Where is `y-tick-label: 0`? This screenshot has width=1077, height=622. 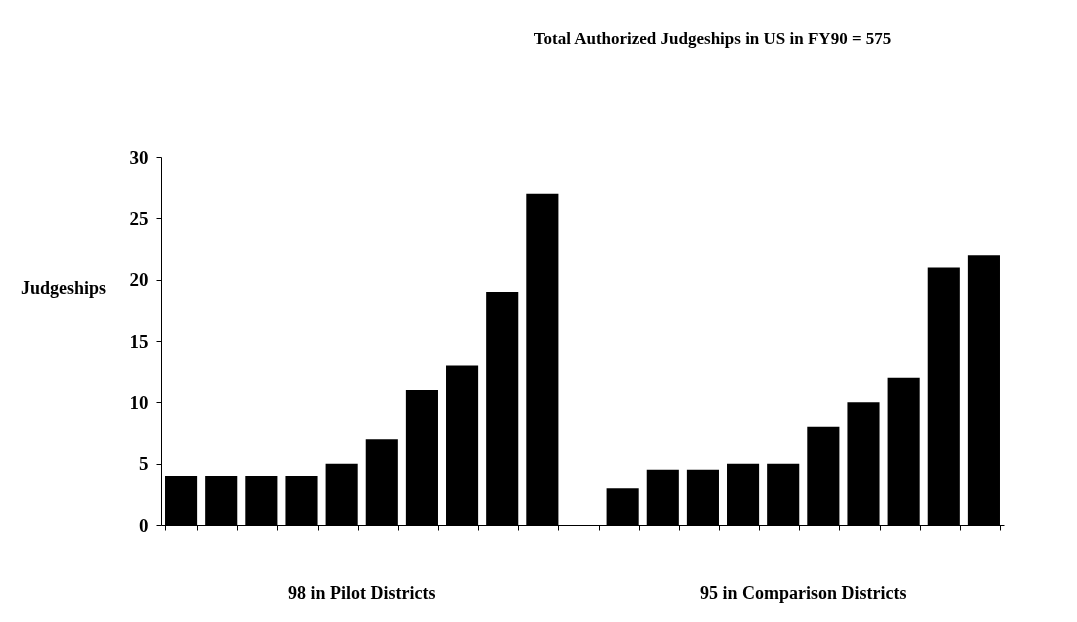
y-tick-label: 0 is located at coordinates (144, 525).